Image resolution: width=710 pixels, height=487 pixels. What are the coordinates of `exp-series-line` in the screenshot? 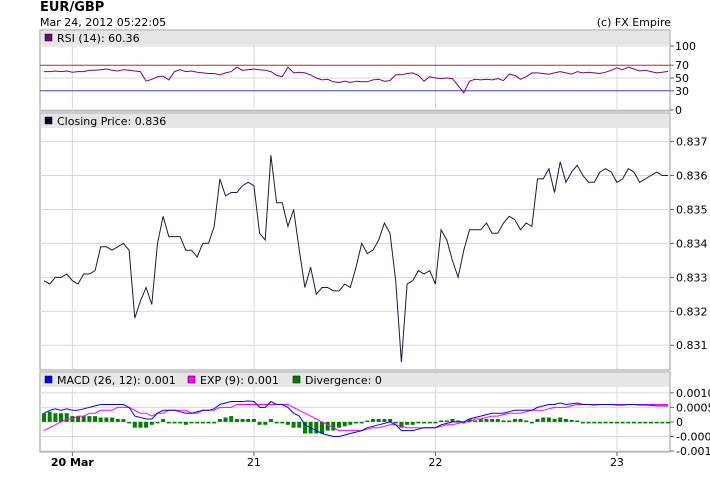 It's located at (355, 418).